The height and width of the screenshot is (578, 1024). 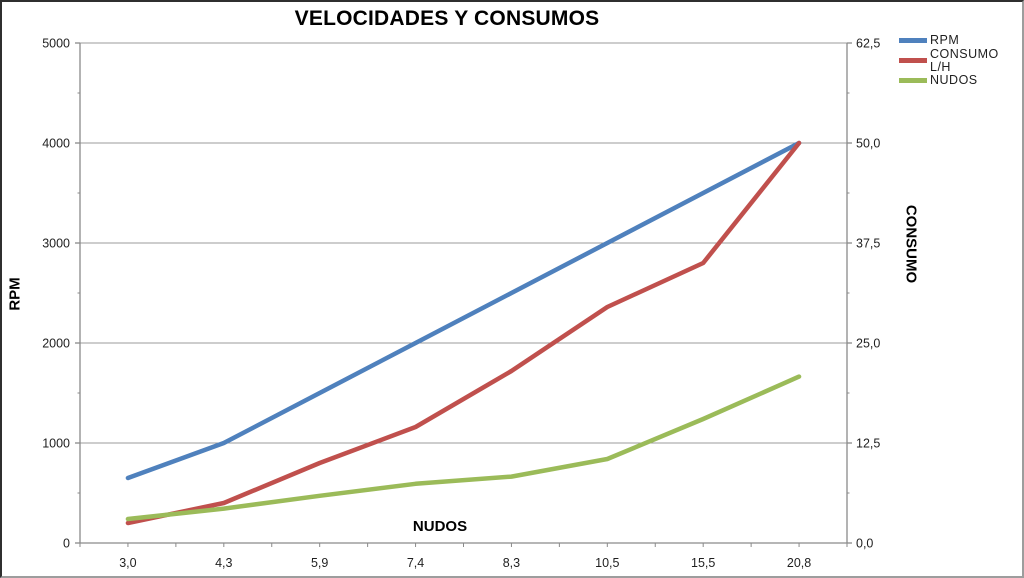 I want to click on y-right-tick-label: 37,5, so click(x=868, y=244).